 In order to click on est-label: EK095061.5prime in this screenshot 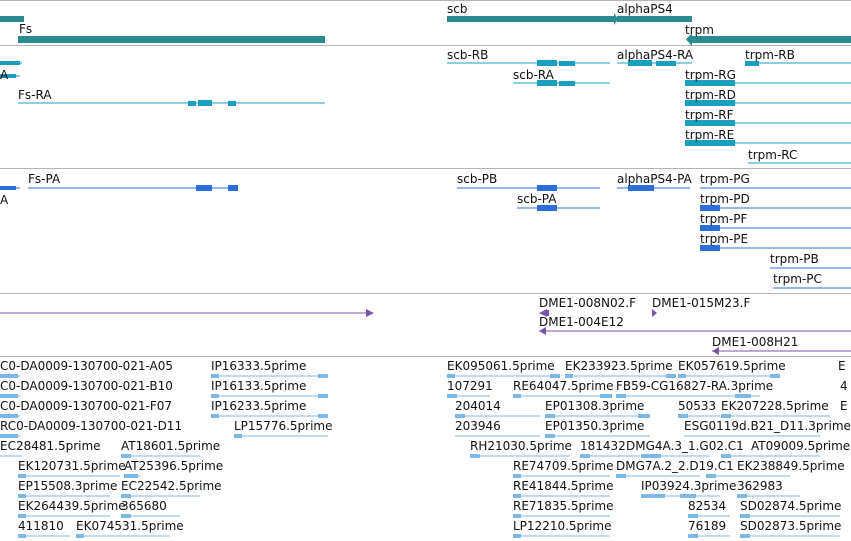, I will do `click(501, 366)`.